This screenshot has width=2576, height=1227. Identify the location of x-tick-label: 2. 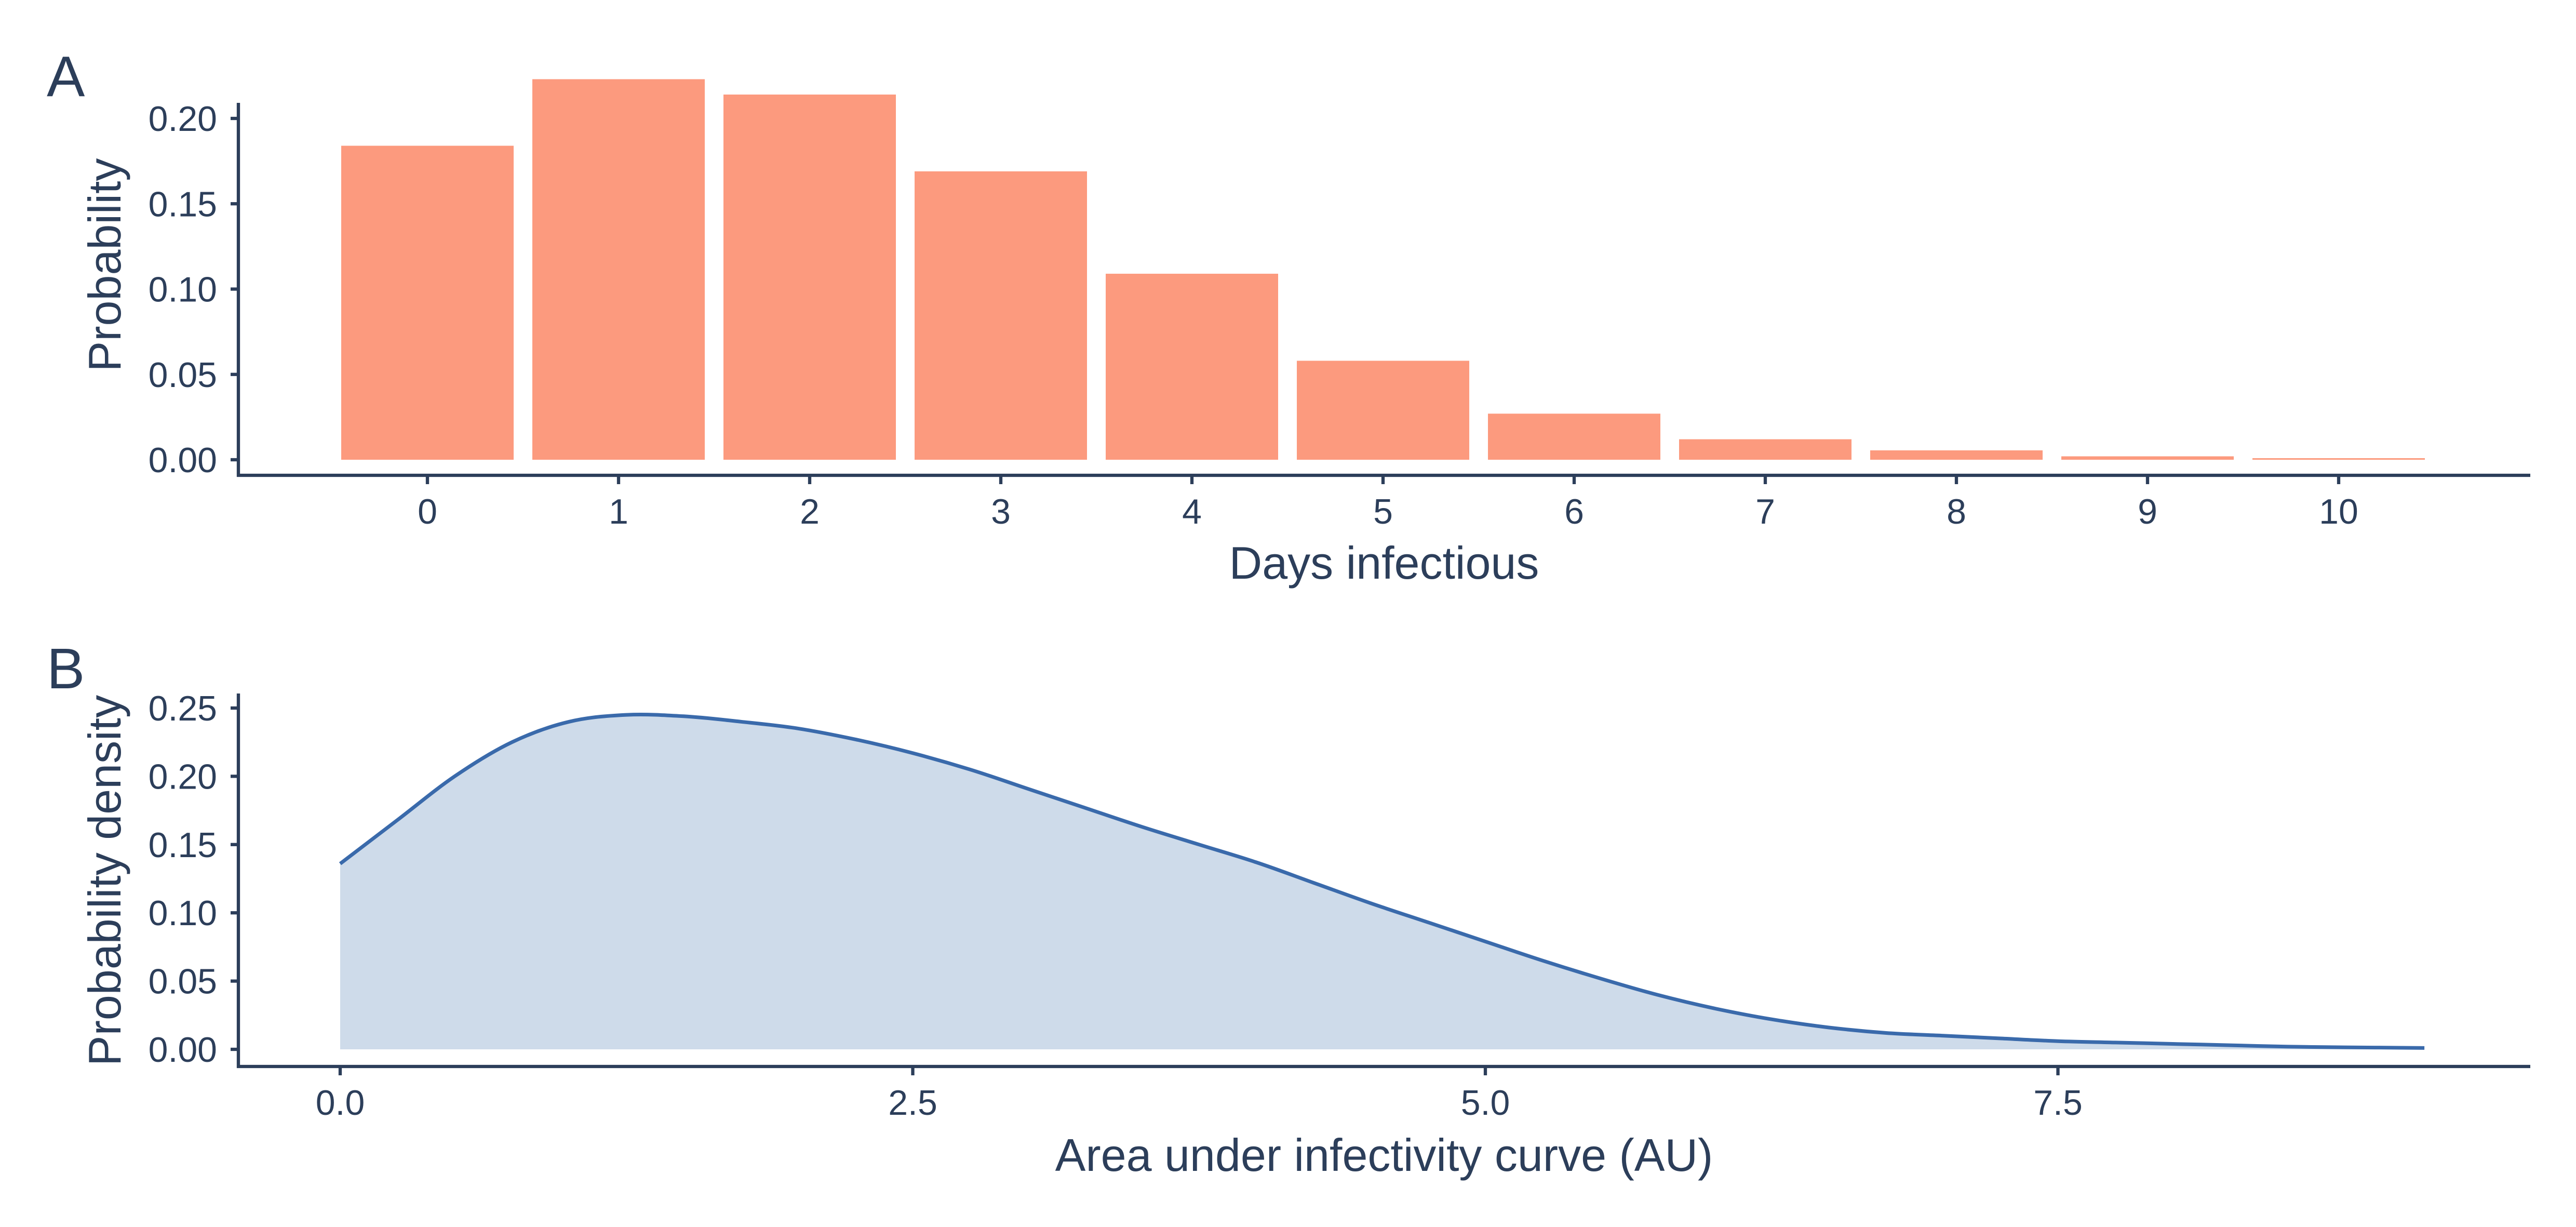
(810, 512).